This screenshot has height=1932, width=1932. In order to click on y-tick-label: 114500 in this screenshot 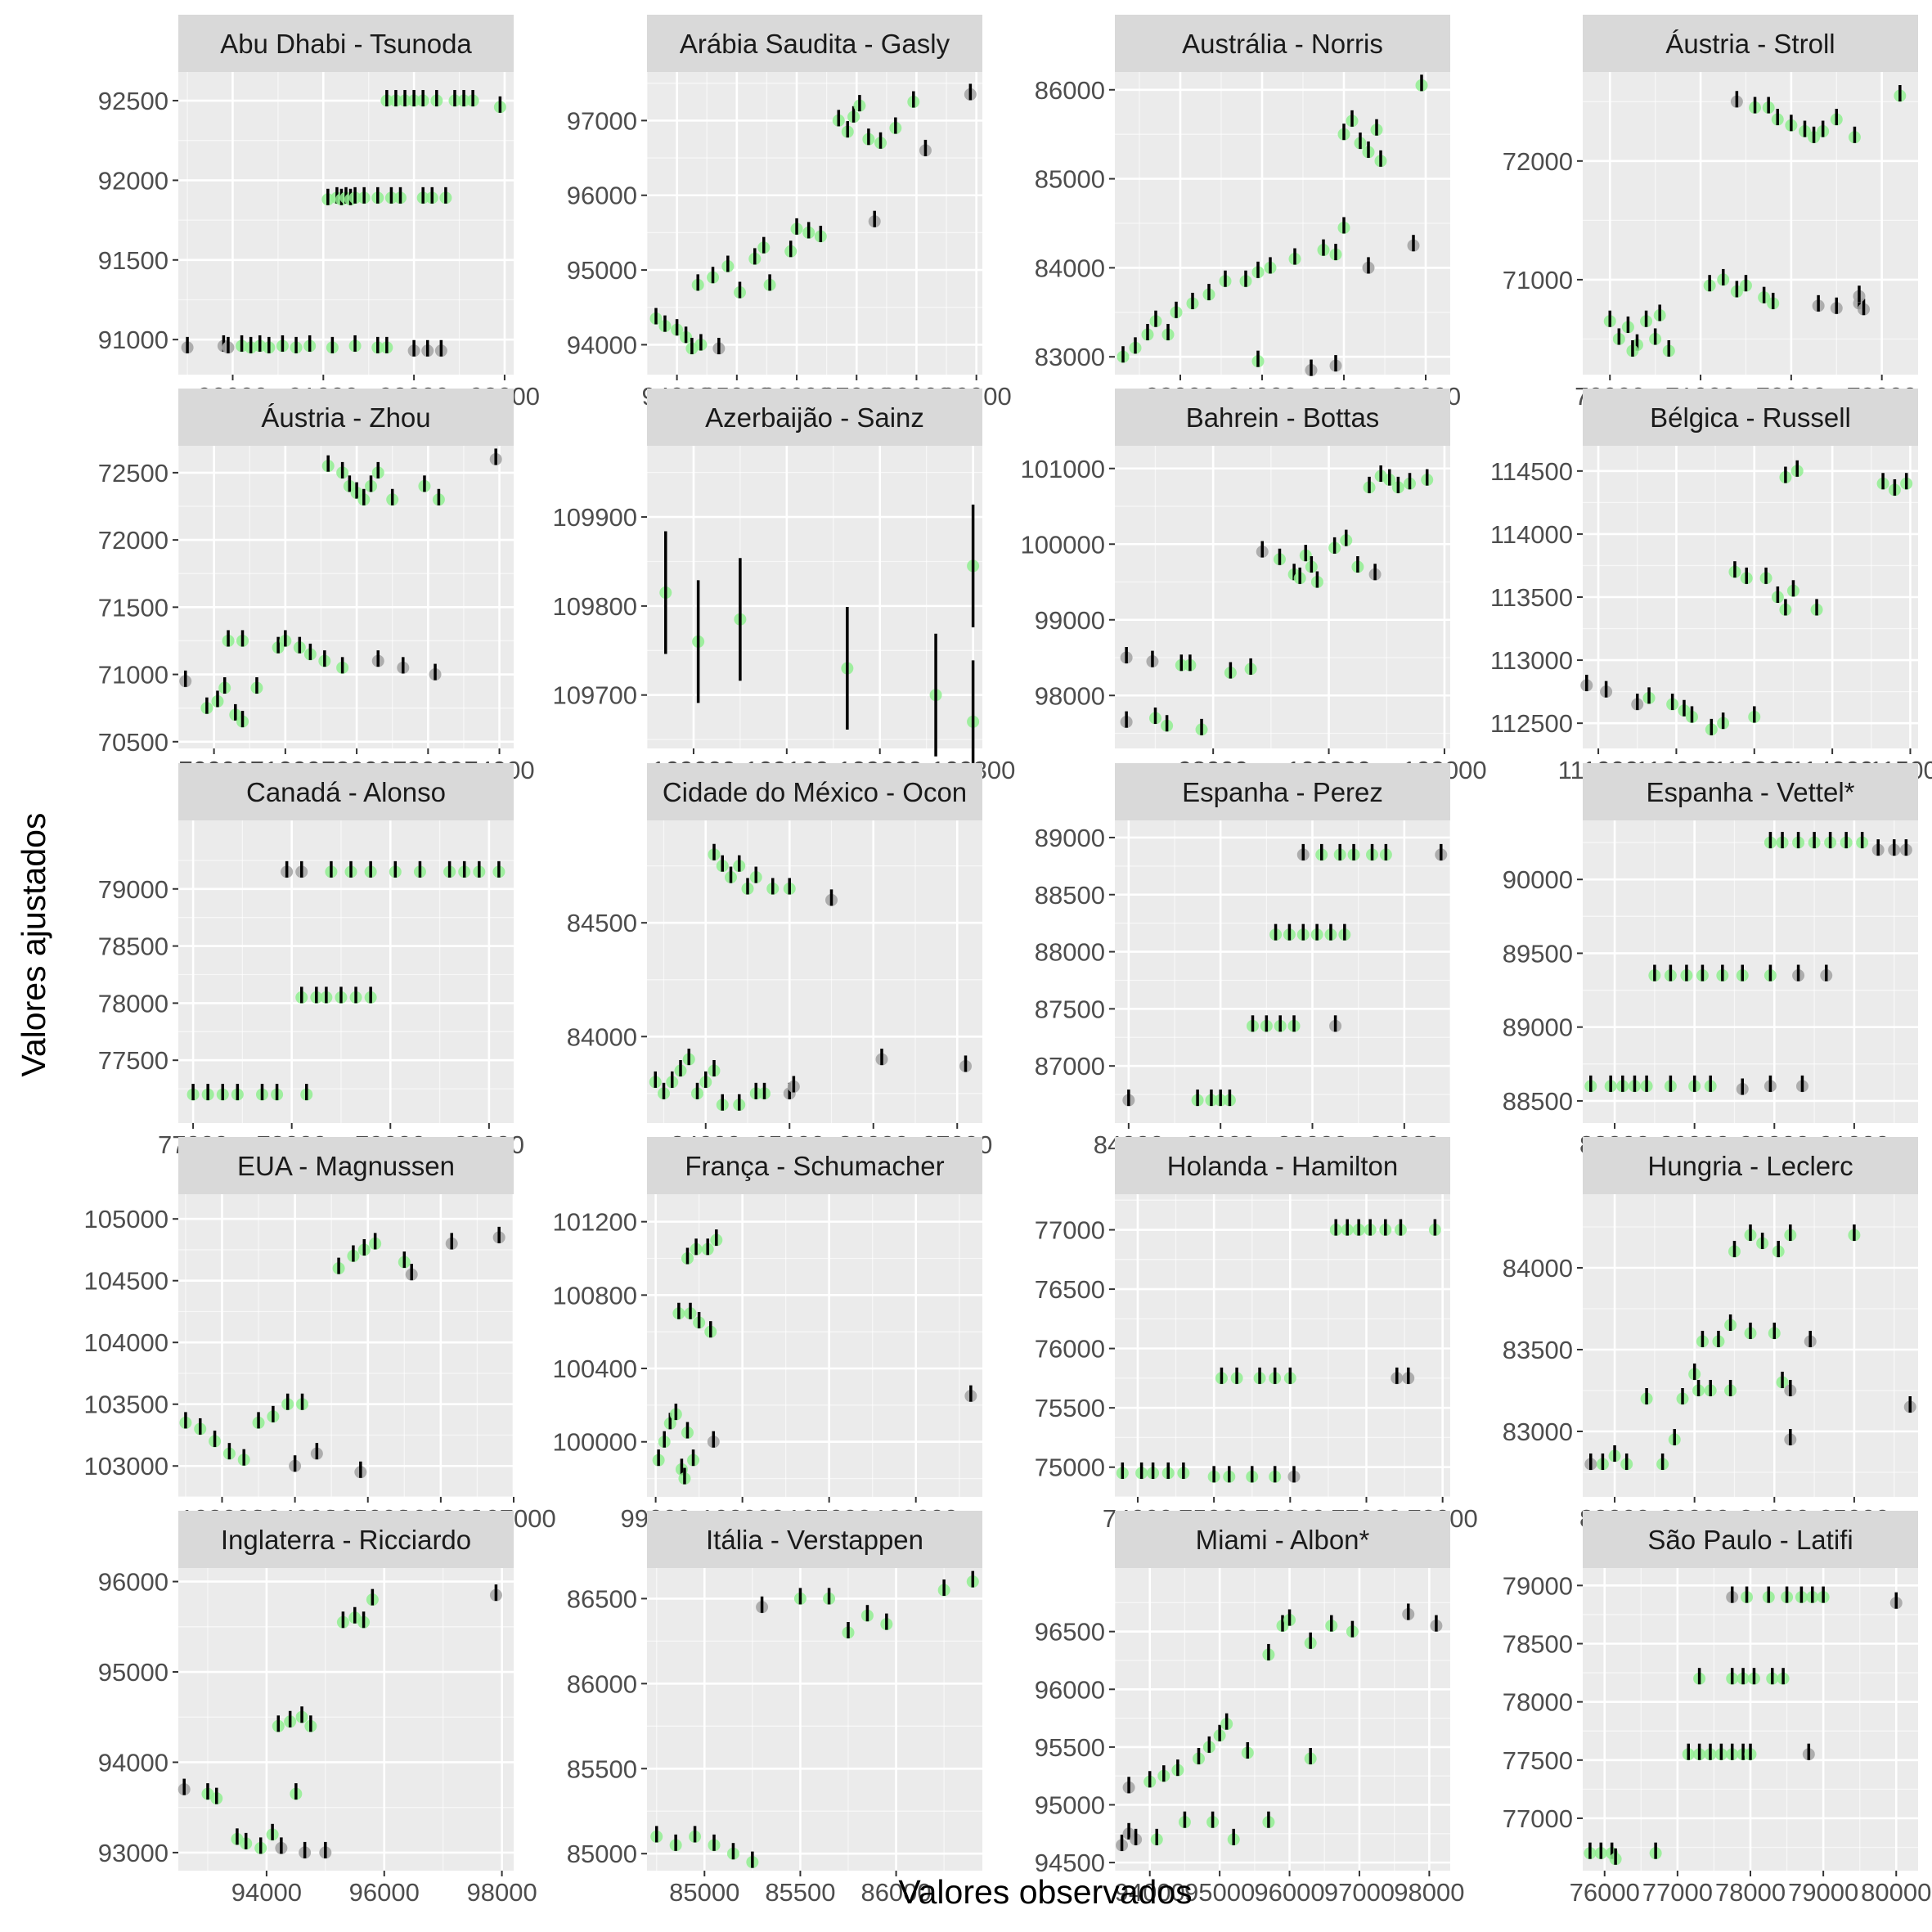, I will do `click(1532, 472)`.